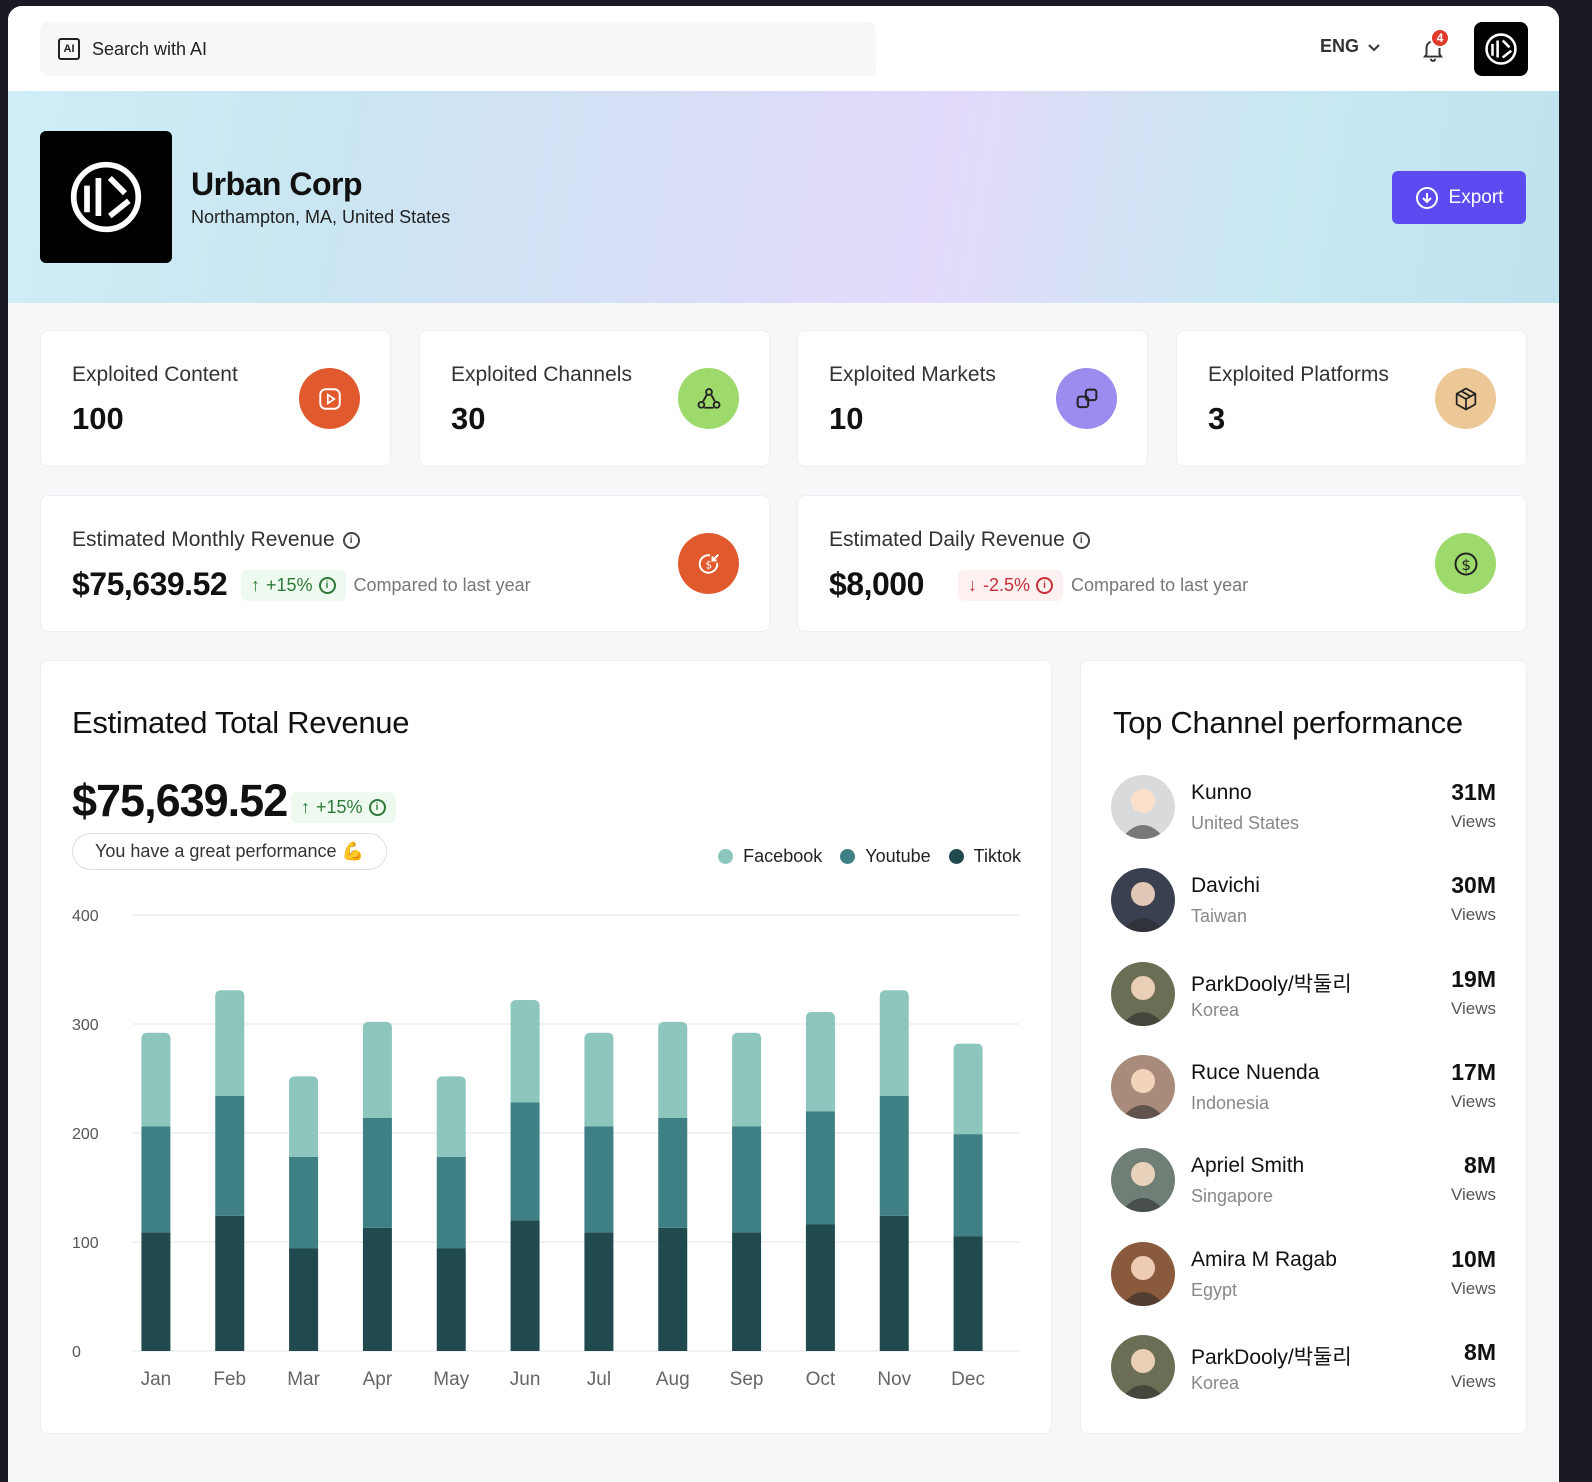 Image resolution: width=1592 pixels, height=1482 pixels. Describe the element at coordinates (968, 1089) in the screenshot. I see `bar-facebook-dec` at that location.